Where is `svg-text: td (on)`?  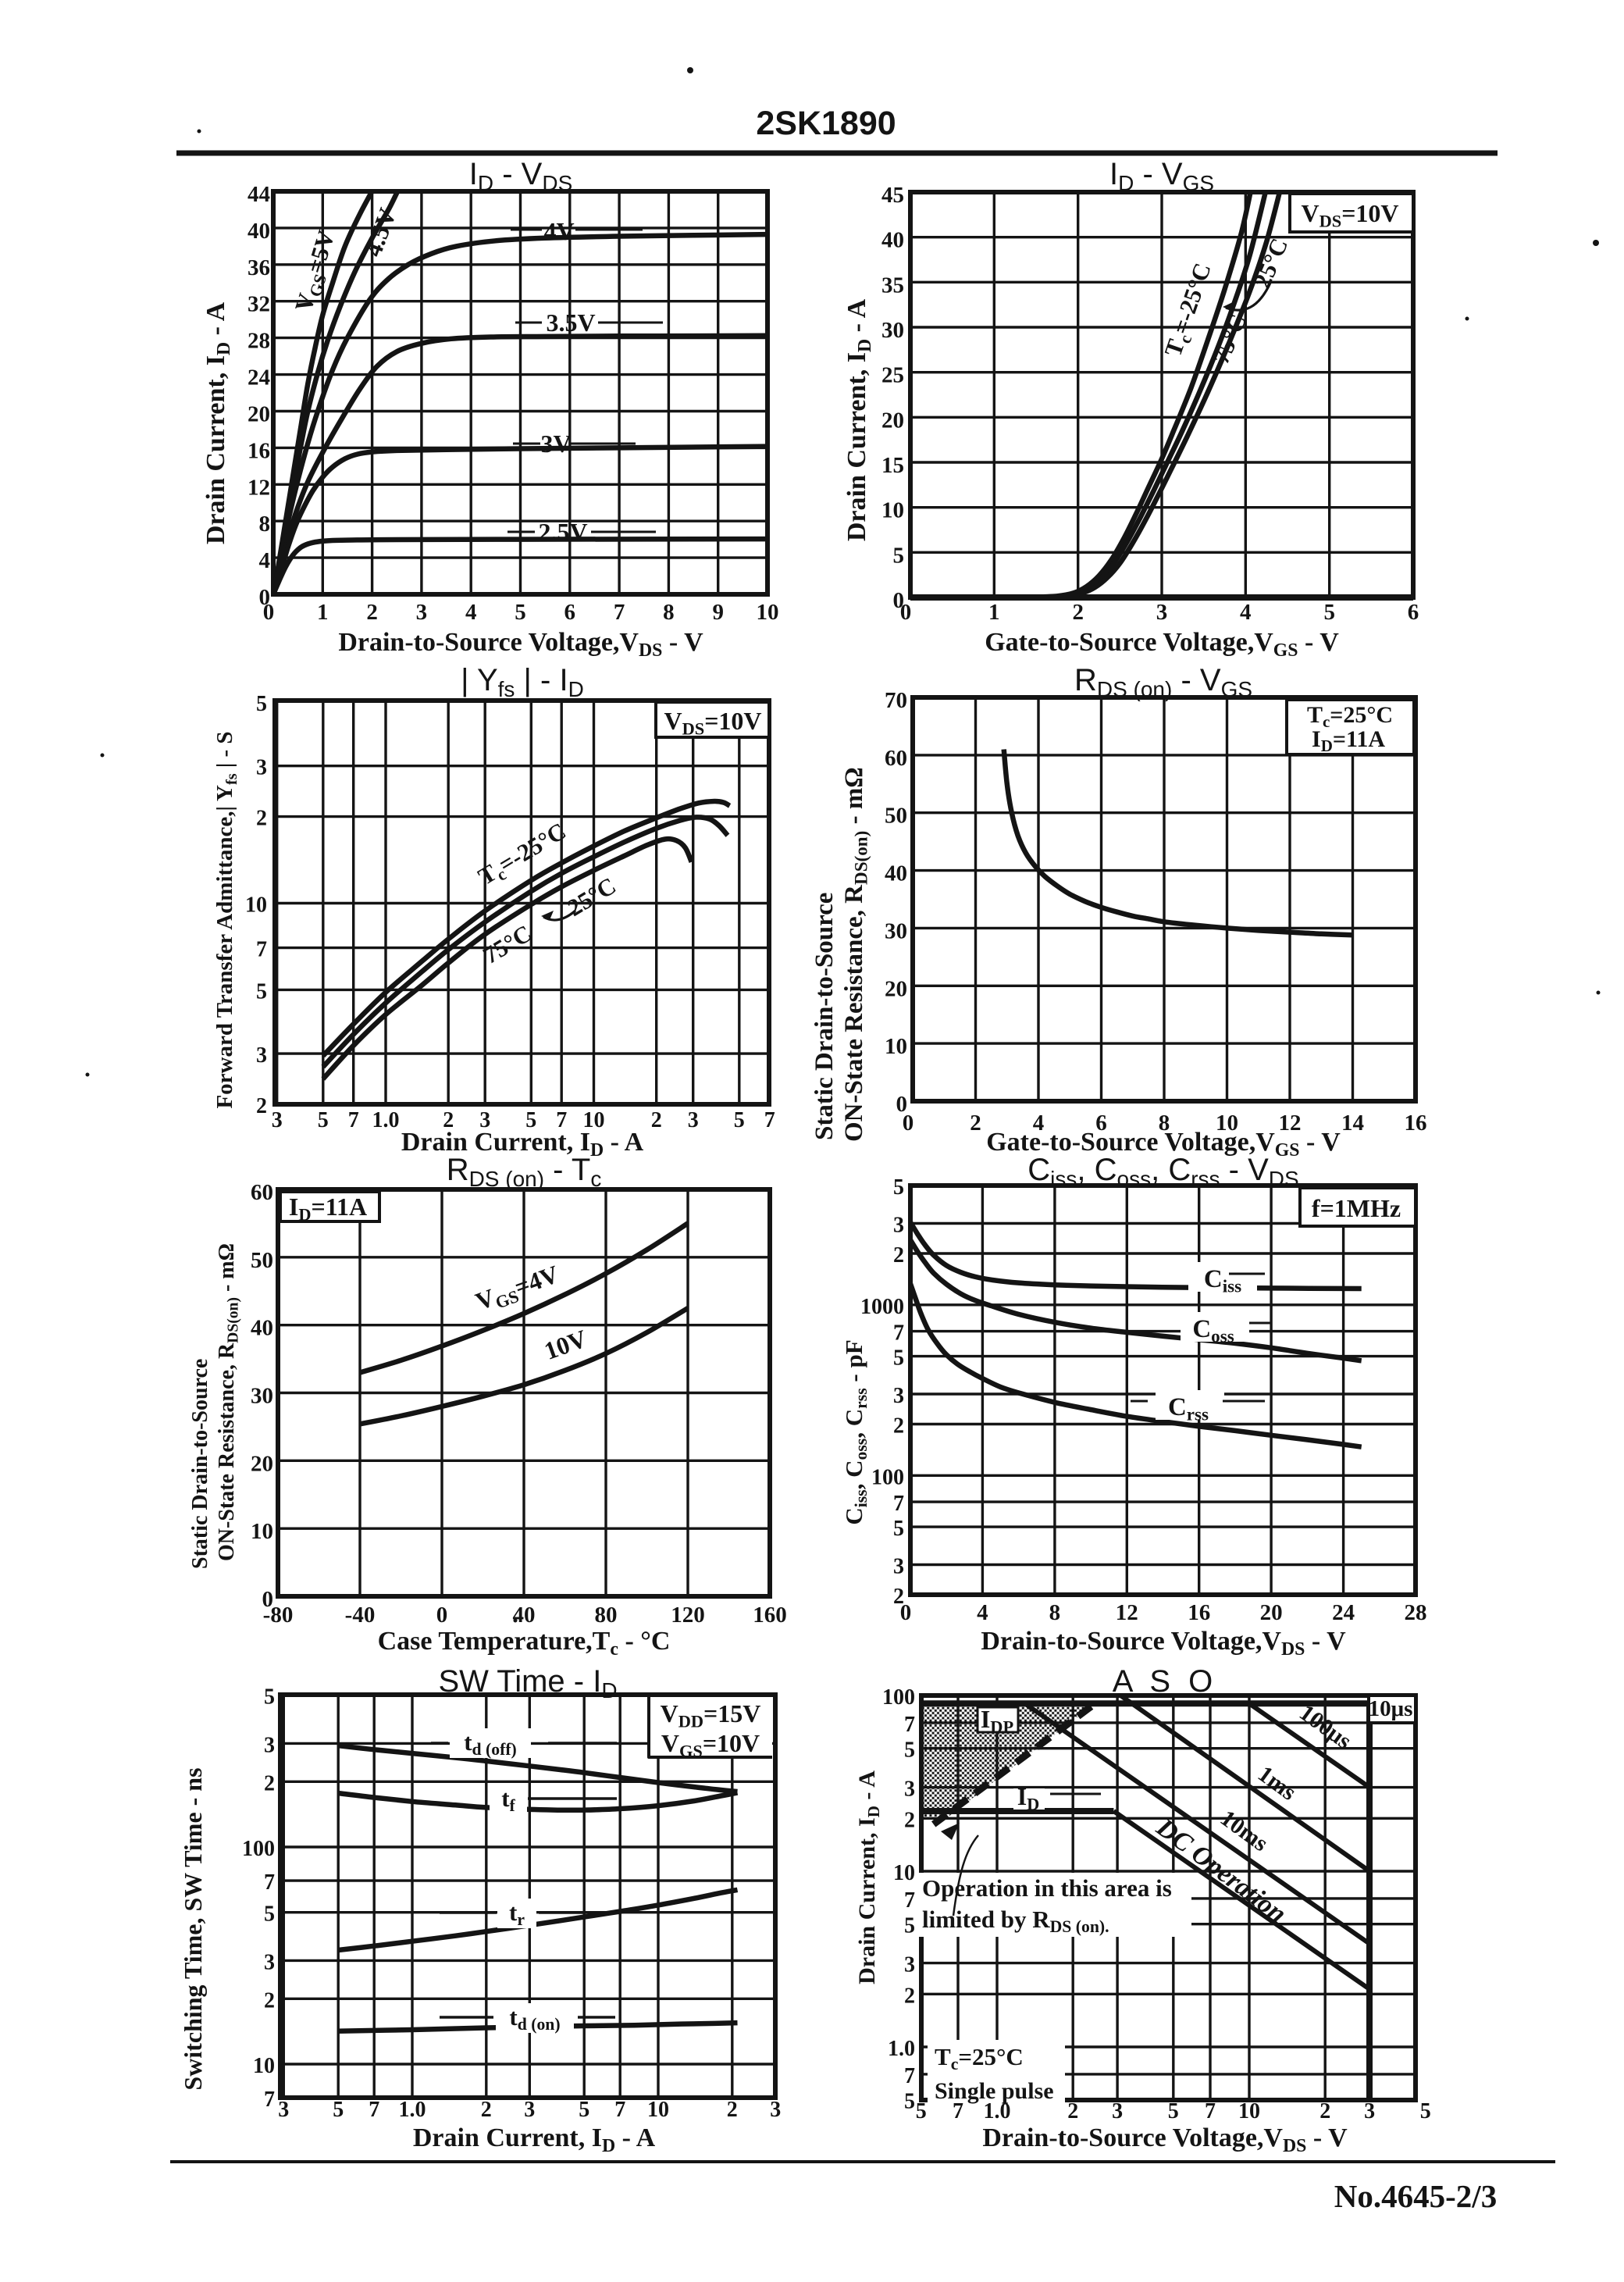 svg-text: td (on) is located at coordinates (534, 2018).